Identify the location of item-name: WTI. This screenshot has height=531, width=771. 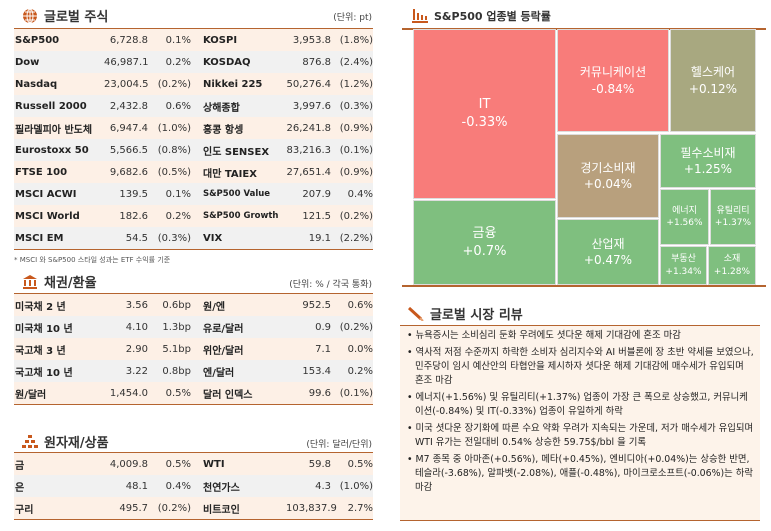
(214, 464).